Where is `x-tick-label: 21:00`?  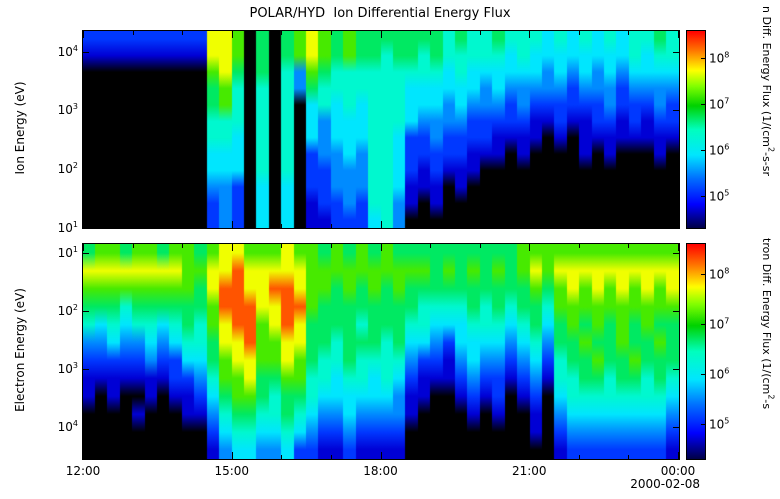
x-tick-label: 21:00 is located at coordinates (529, 471).